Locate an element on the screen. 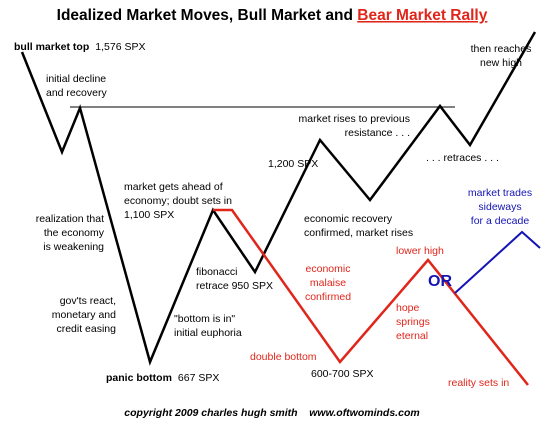 The width and height of the screenshot is (545, 425). label-govts-3: credit easing is located at coordinates (86, 329).